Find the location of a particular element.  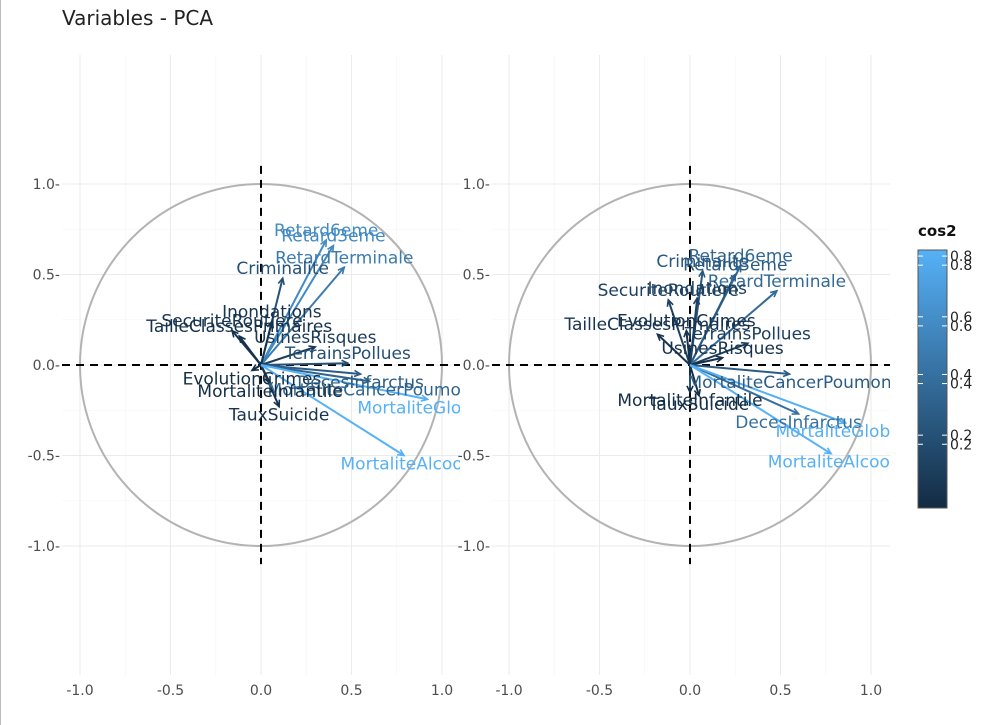

x-tick-label: 1.0 is located at coordinates (442, 691).